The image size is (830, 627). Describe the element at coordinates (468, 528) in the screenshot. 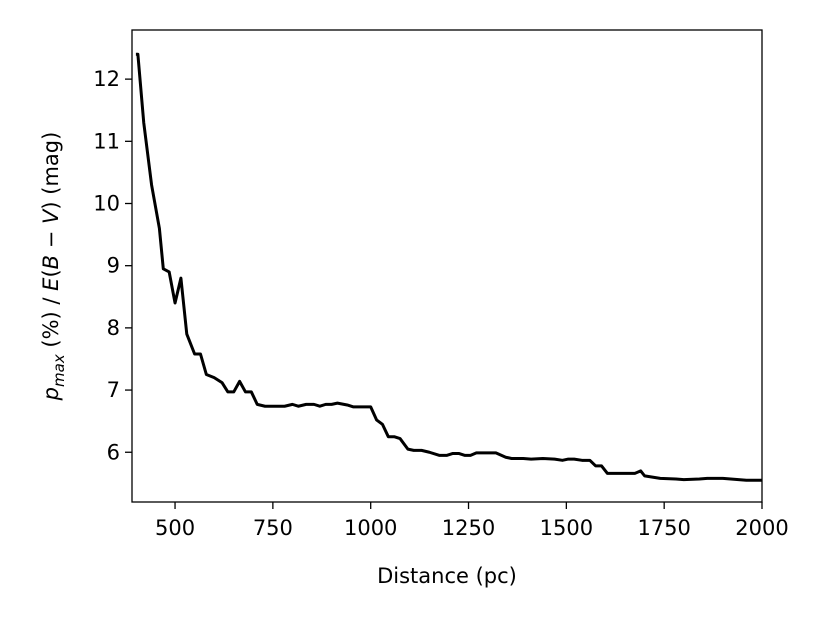

I see `x-tick-label: 1250` at that location.